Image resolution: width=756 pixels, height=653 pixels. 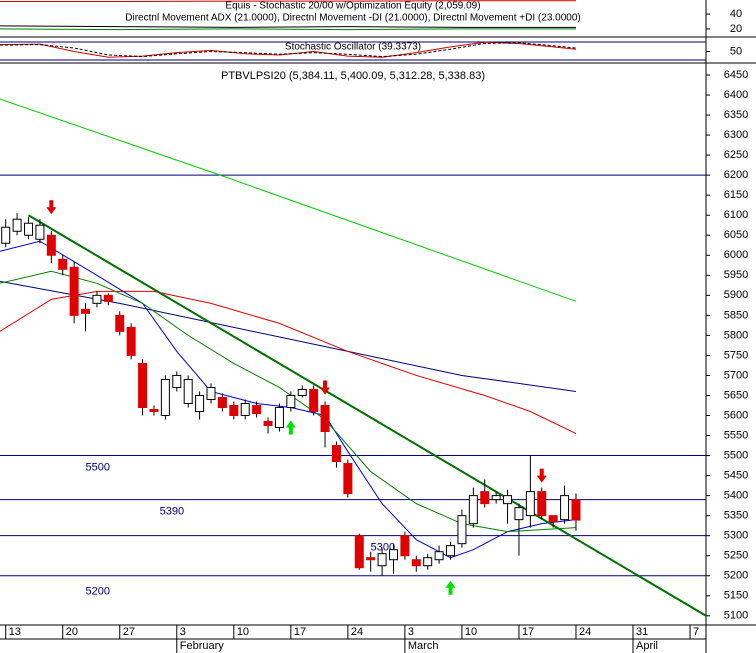 What do you see at coordinates (15, 632) in the screenshot?
I see `x-tick-label: 13` at bounding box center [15, 632].